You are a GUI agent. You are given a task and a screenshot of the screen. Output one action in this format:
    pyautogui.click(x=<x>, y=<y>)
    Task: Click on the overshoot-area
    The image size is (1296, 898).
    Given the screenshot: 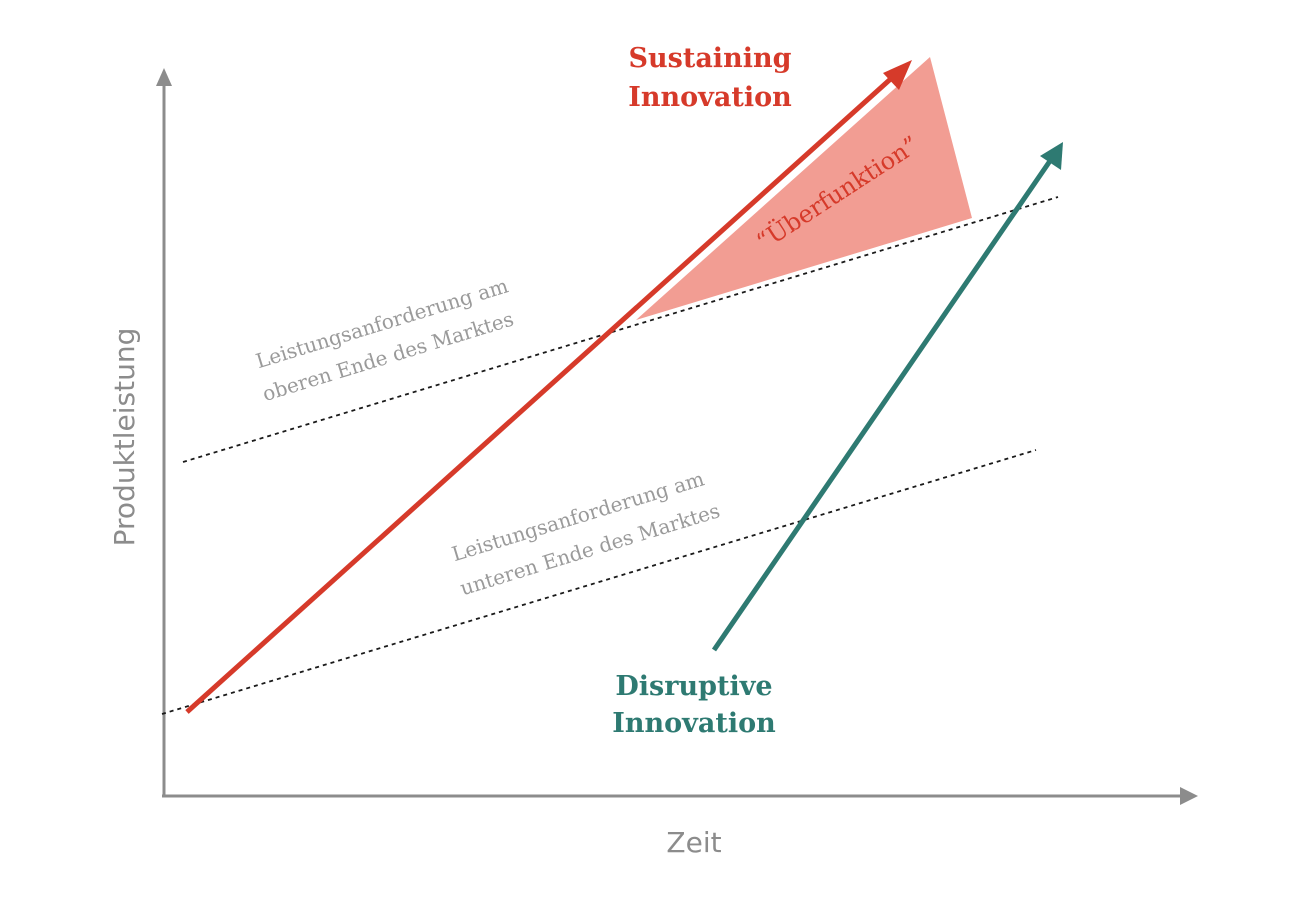 What is the action you would take?
    pyautogui.click(x=804, y=188)
    